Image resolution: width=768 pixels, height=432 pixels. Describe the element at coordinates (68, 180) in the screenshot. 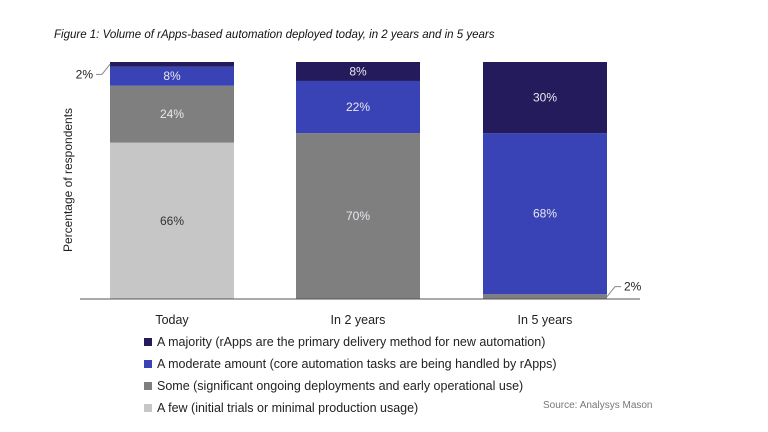

I see `y-axis-label: Percentage of respondents` at that location.